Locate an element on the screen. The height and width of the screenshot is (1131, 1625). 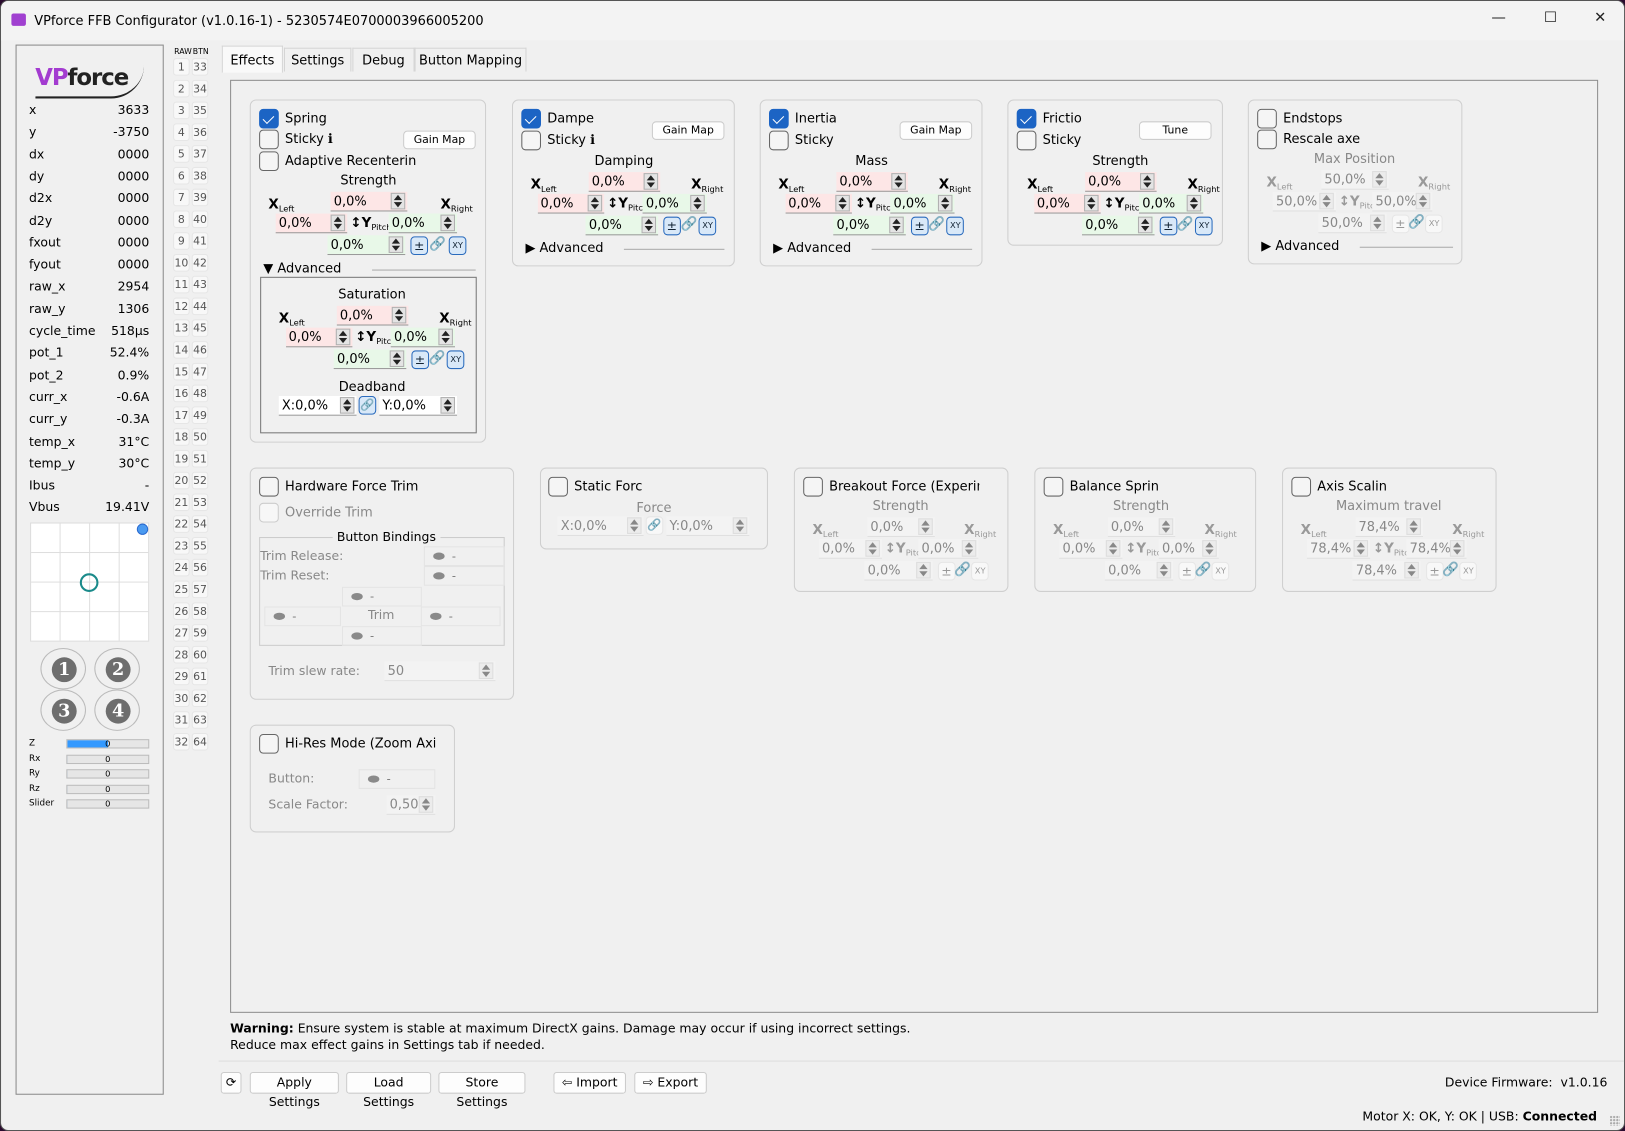
breakout-strength-left-spin: 0,0% is located at coordinates (850, 549).